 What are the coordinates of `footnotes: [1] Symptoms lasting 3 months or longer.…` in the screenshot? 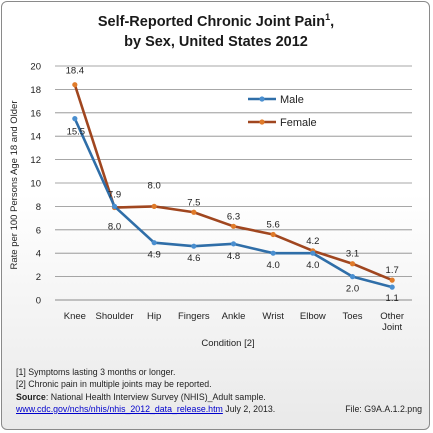 It's located at (221, 390).